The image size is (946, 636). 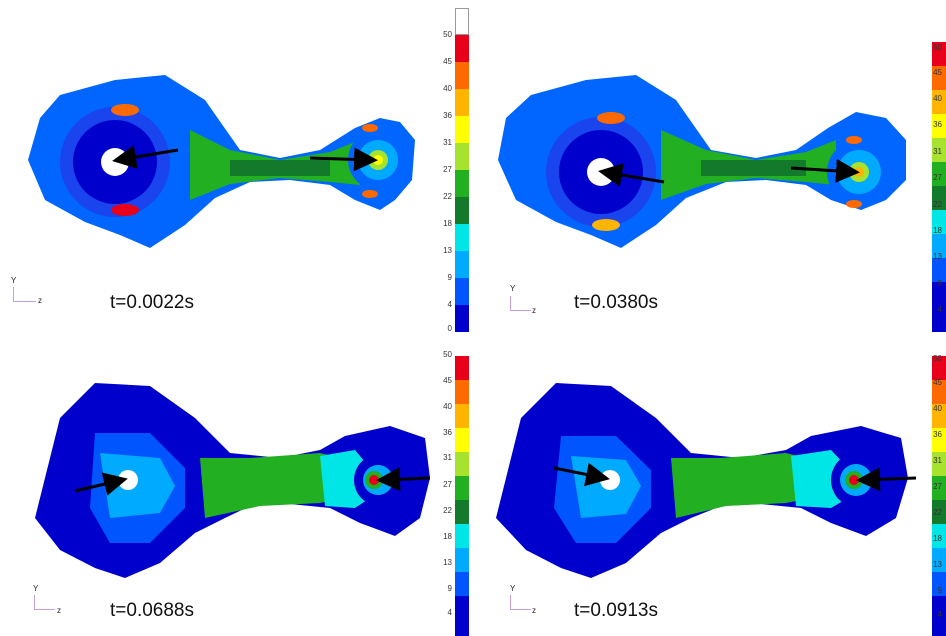 I want to click on time-label: t=0.0022s, so click(x=152, y=302).